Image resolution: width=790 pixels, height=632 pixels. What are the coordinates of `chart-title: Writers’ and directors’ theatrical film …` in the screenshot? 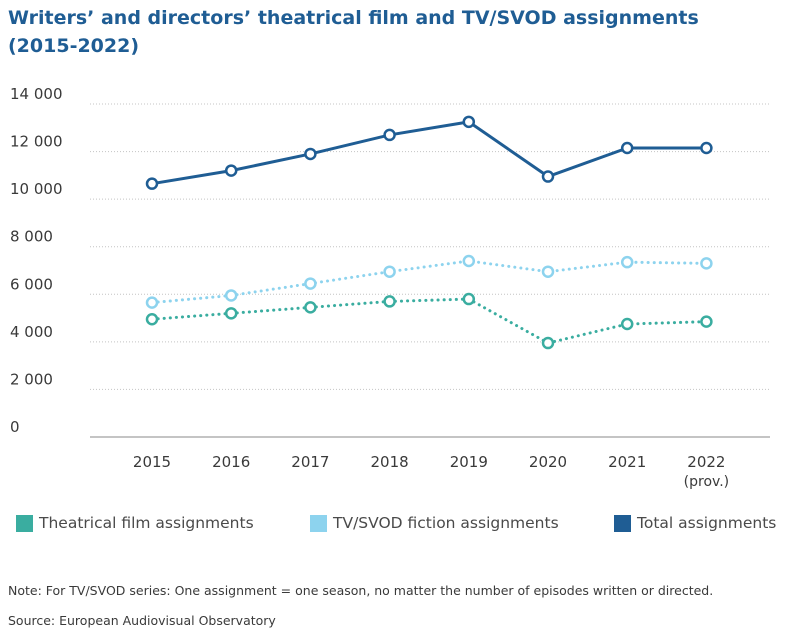 It's located at (393, 32).